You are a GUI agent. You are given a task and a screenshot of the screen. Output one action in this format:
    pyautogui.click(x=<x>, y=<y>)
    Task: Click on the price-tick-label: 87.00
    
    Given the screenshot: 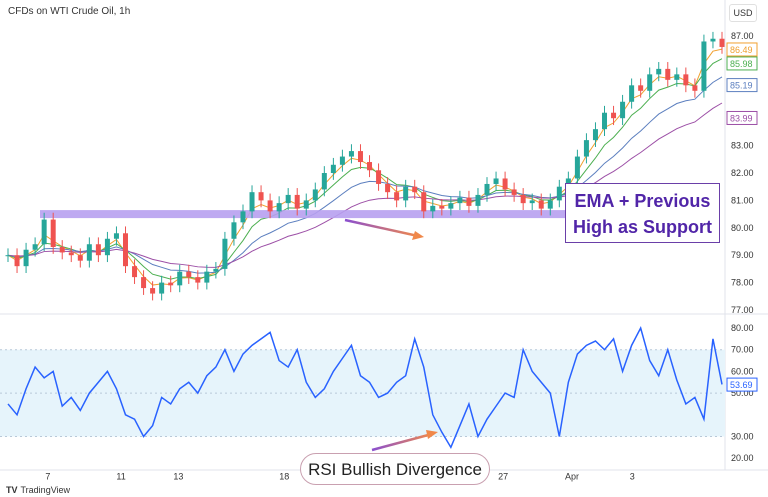 What is the action you would take?
    pyautogui.click(x=742, y=36)
    